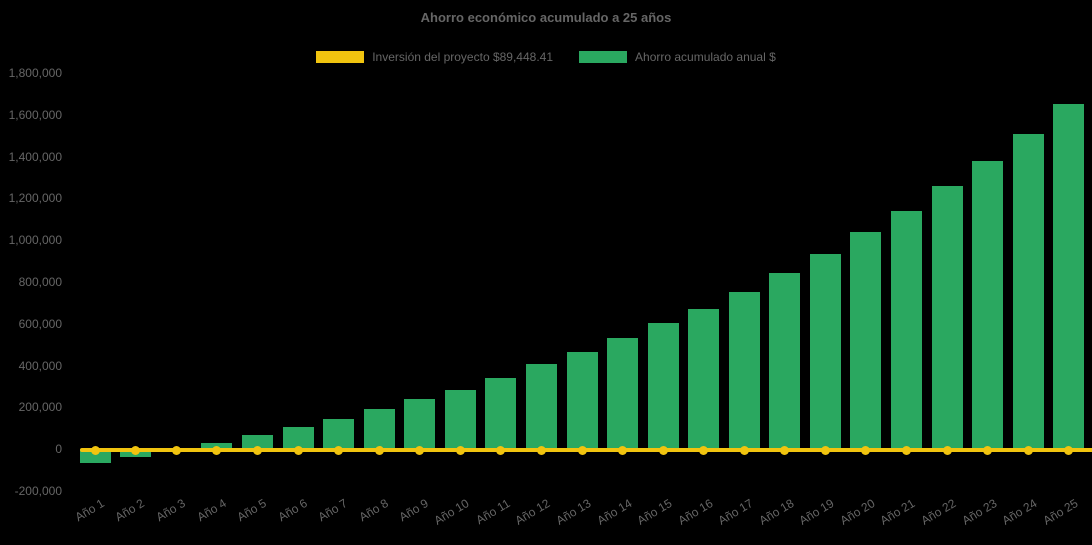 This screenshot has height=545, width=1092. I want to click on x-tick-label: Año 21, so click(898, 512).